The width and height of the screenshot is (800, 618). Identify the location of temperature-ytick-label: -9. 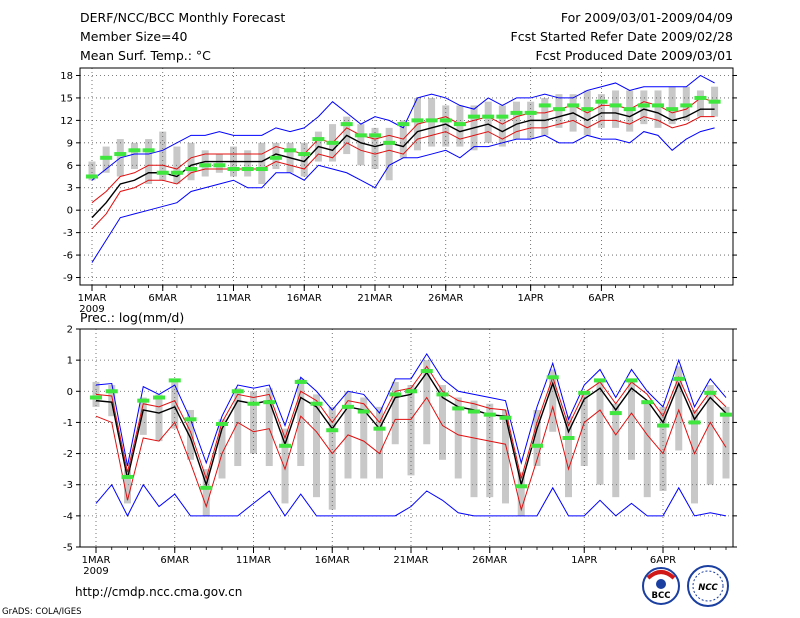
(68, 278).